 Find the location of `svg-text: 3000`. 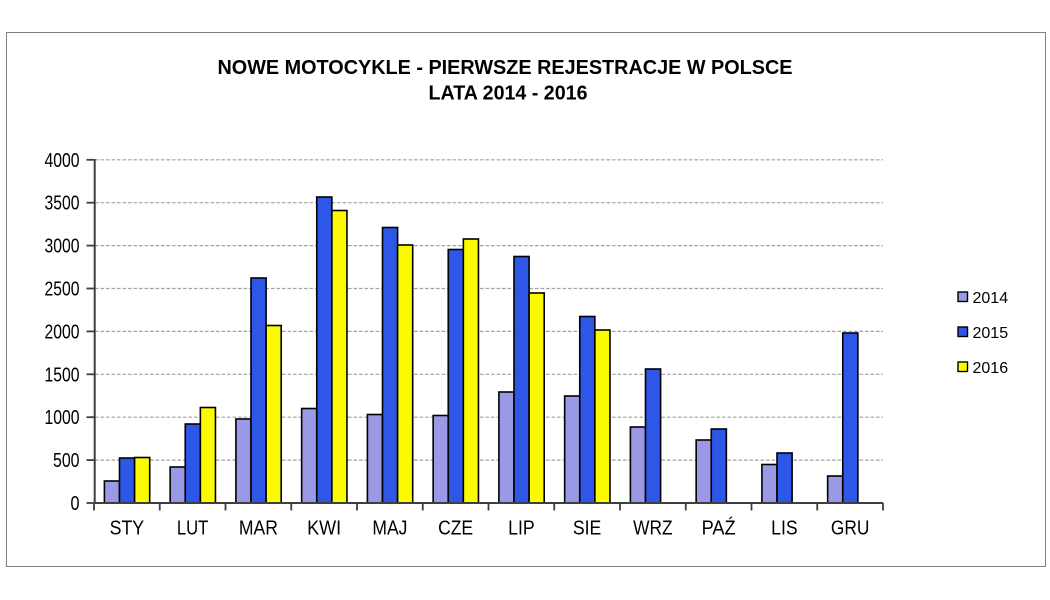

svg-text: 3000 is located at coordinates (62, 247).